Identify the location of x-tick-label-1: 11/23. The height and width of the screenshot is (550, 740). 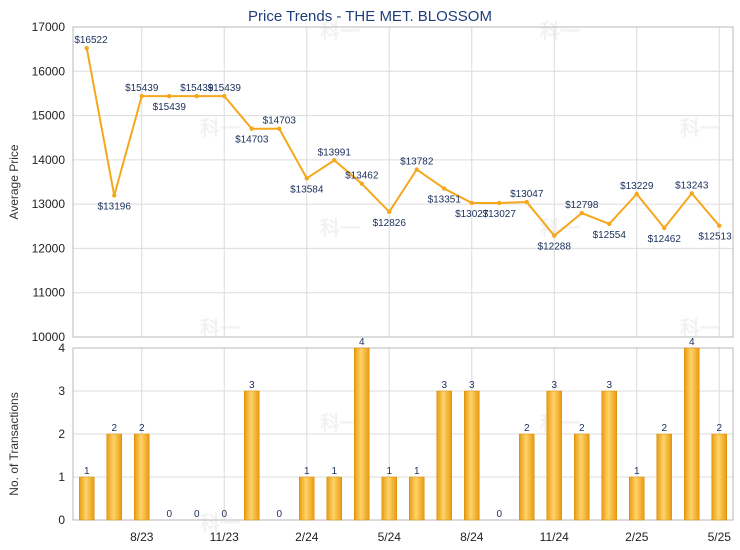
(224, 537).